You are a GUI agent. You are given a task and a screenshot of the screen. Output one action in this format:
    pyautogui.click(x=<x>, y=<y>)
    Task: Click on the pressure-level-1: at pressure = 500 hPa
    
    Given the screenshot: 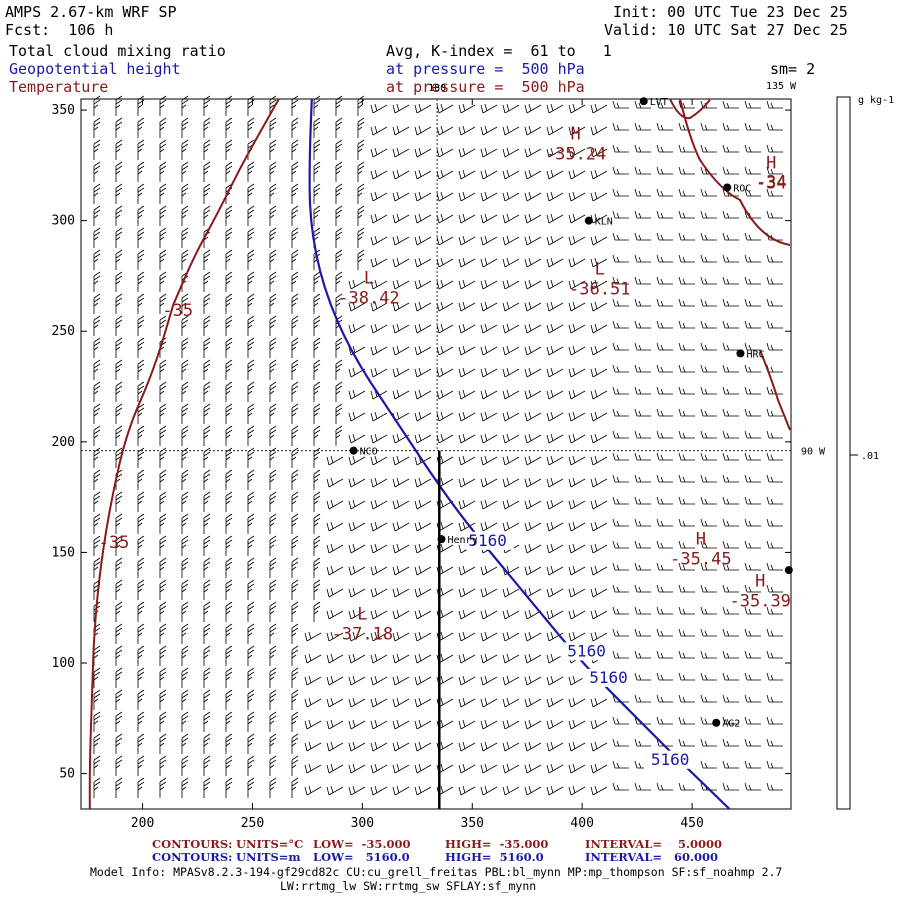 What is the action you would take?
    pyautogui.click(x=485, y=69)
    